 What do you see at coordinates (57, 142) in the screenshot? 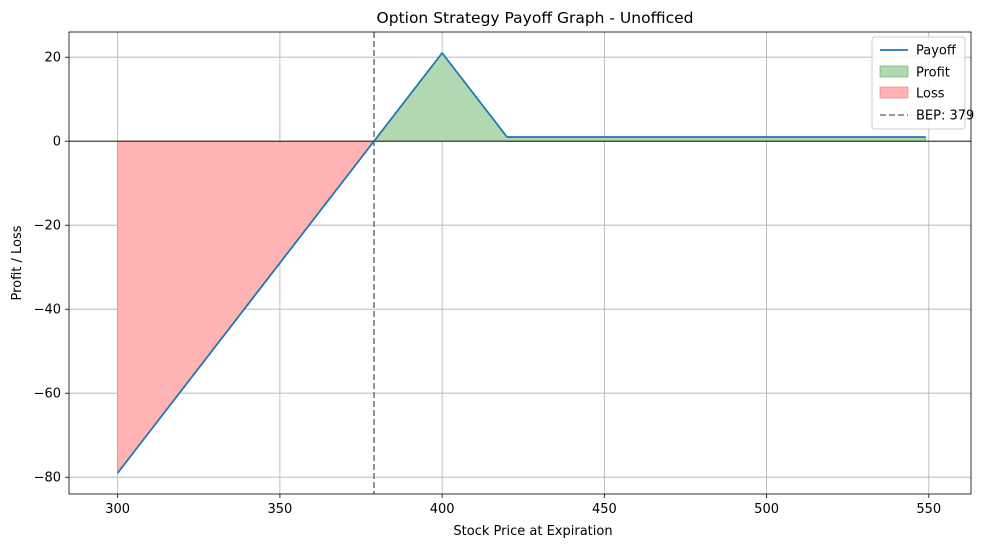
I see `y-tick-label: 0` at bounding box center [57, 142].